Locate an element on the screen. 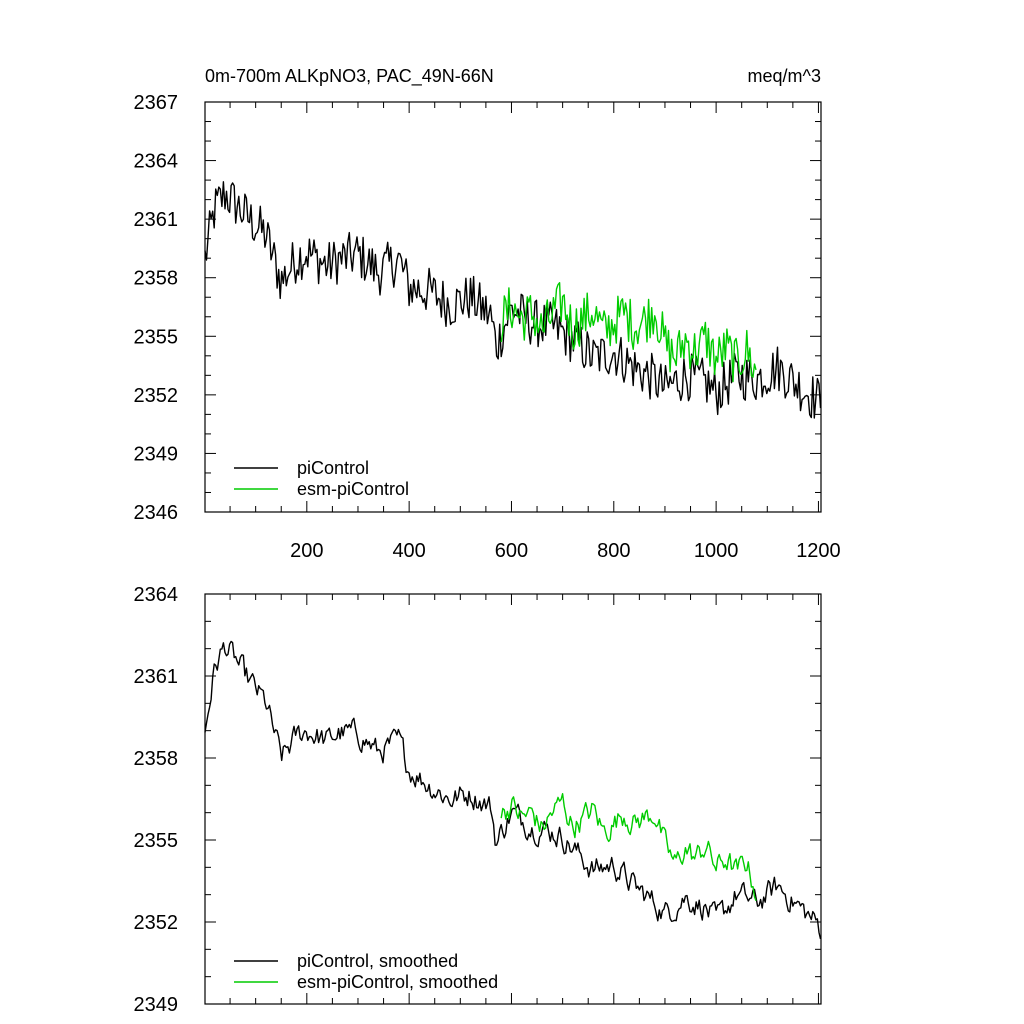 The image size is (1024, 1024). x-tick-label: 600 is located at coordinates (511, 551).